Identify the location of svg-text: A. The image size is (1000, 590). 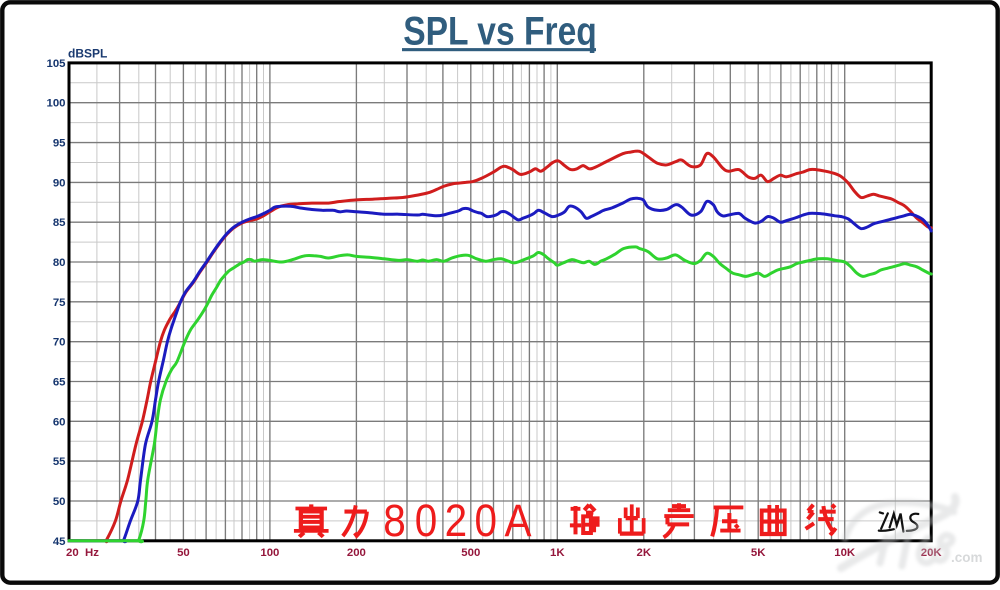
(518, 521).